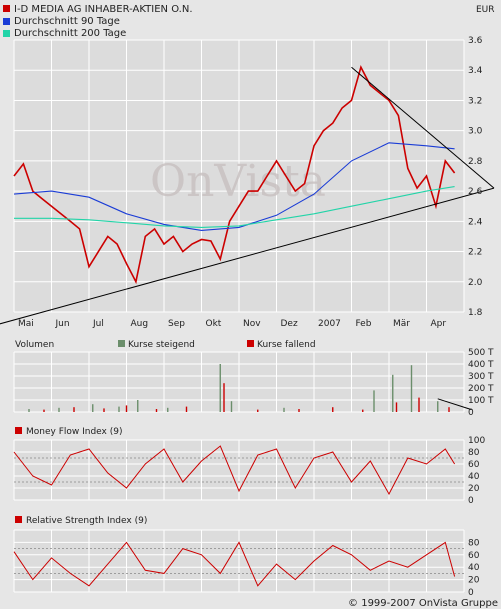 This screenshot has width=501, height=609. I want to click on y-tick-label: 2.8, so click(475, 162).